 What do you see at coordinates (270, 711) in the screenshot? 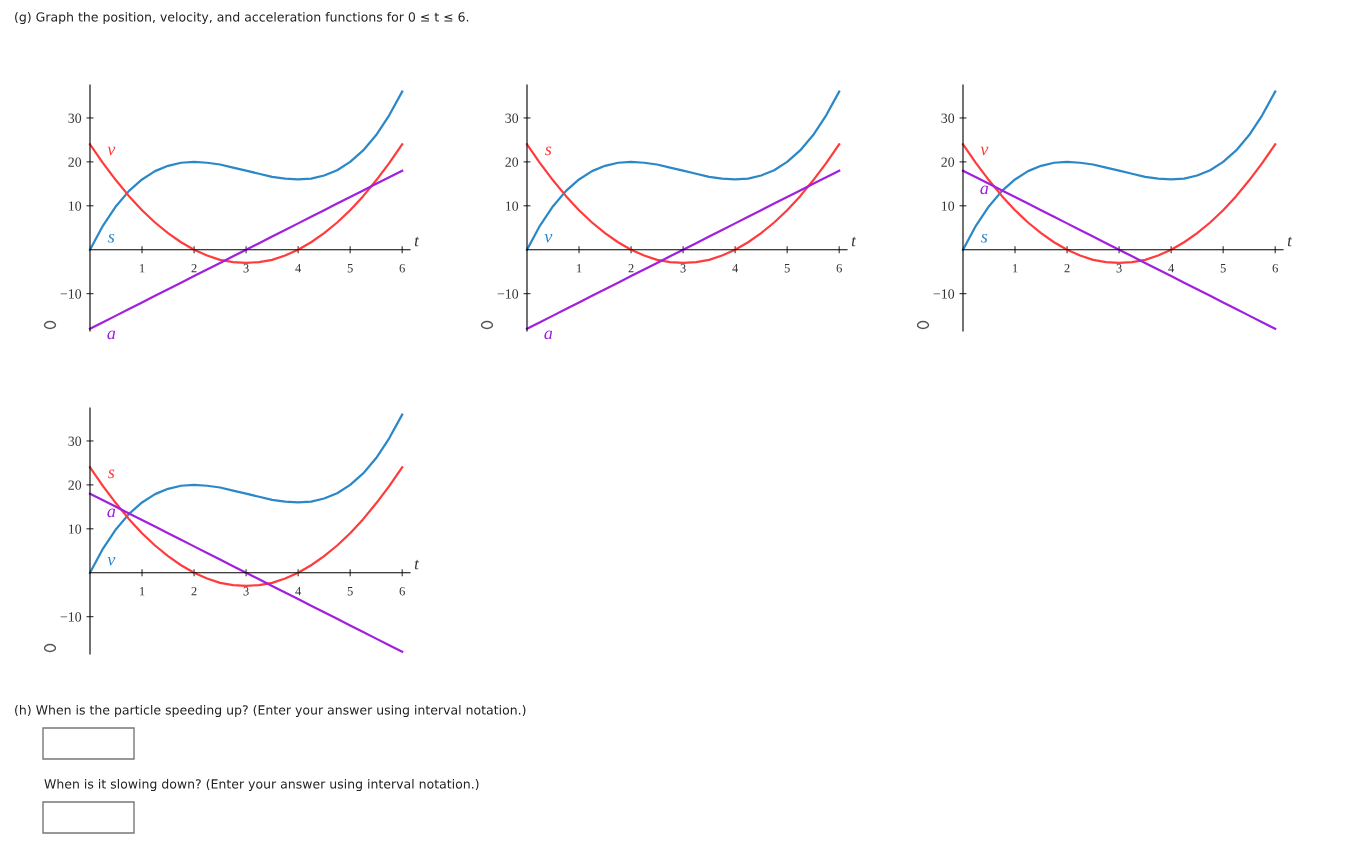
I see `text: (h) When is the particle speeding up? (Enter your answer using interval notation.)` at bounding box center [270, 711].